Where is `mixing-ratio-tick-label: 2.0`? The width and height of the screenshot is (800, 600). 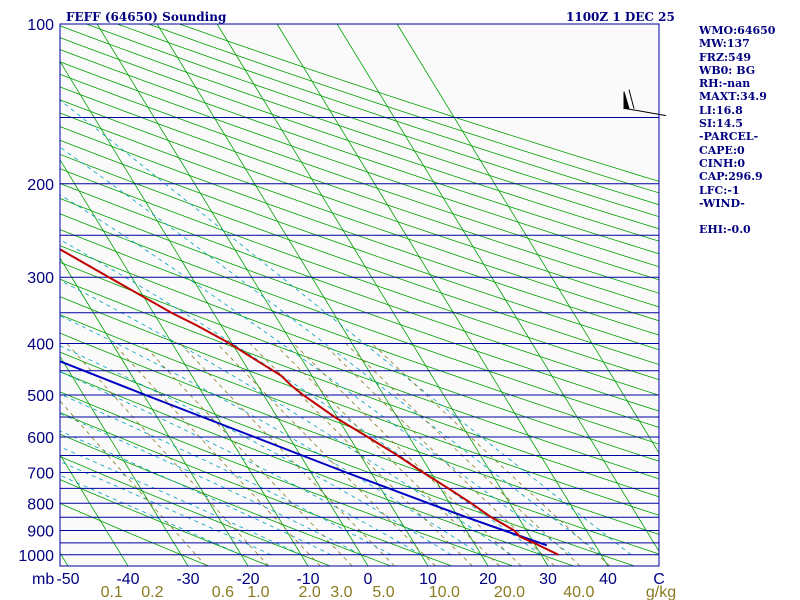
mixing-ratio-tick-label: 2.0 is located at coordinates (309, 592).